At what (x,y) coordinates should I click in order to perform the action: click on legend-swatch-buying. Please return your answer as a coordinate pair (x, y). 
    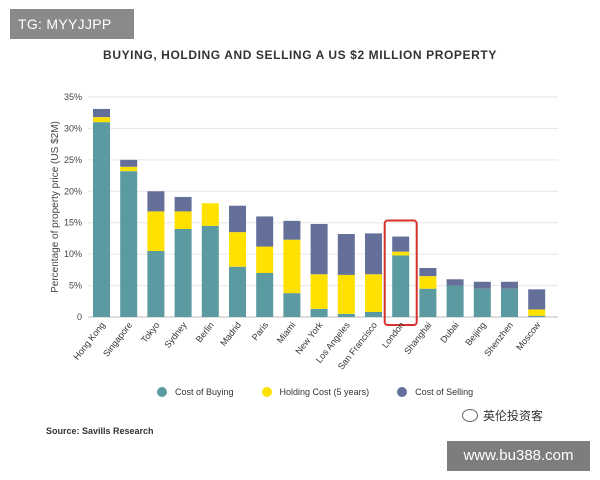
    Looking at the image, I should click on (162, 392).